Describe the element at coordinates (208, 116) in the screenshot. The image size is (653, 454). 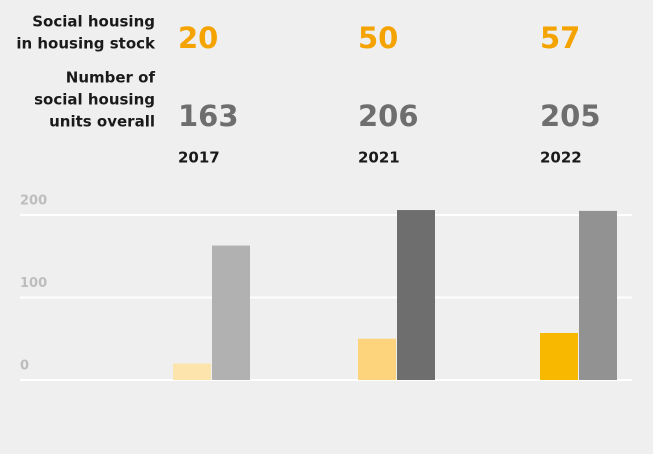
I see `value-label: 163` at that location.